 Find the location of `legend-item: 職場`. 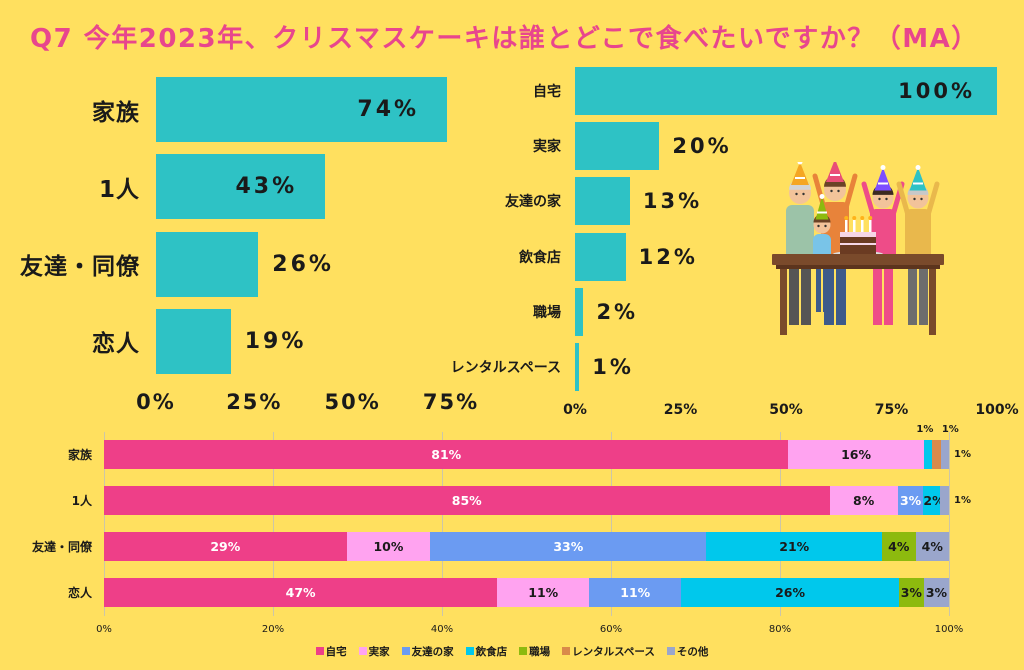

legend-item: 職場 is located at coordinates (534, 651).